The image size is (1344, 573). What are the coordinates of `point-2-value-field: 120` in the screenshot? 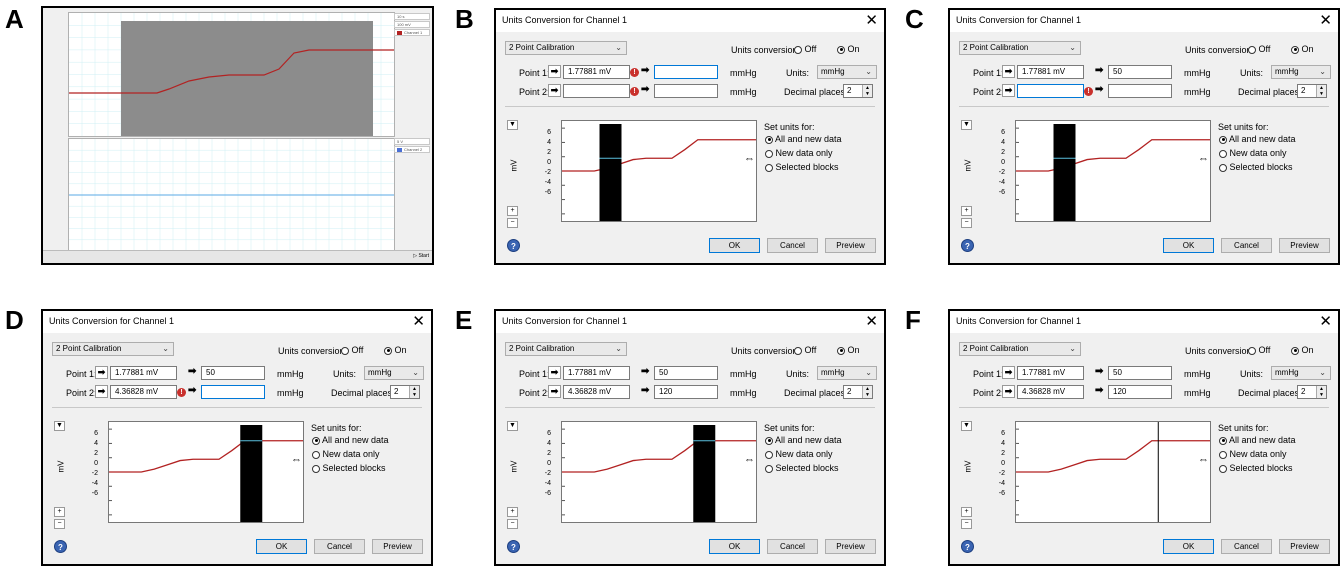 It's located at (1140, 392).